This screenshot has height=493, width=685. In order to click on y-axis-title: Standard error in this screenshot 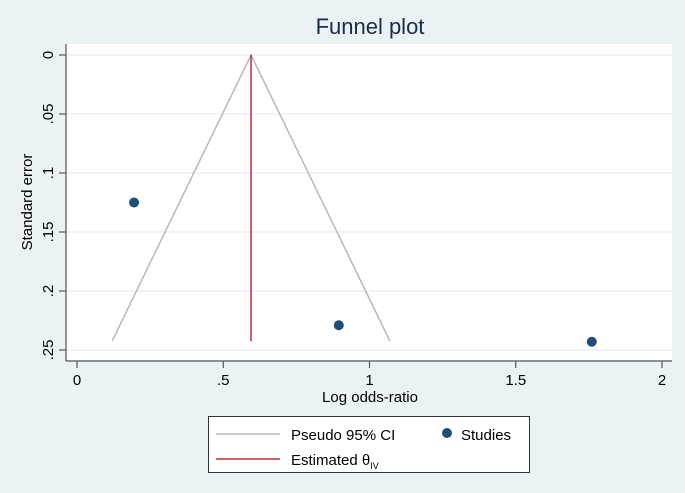, I will do `click(27, 202)`.